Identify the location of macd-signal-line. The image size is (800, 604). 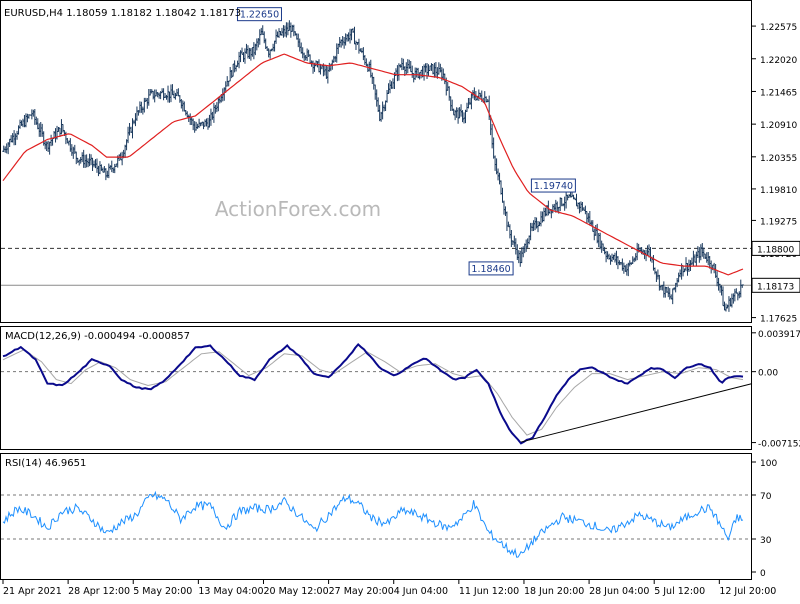
(373, 392).